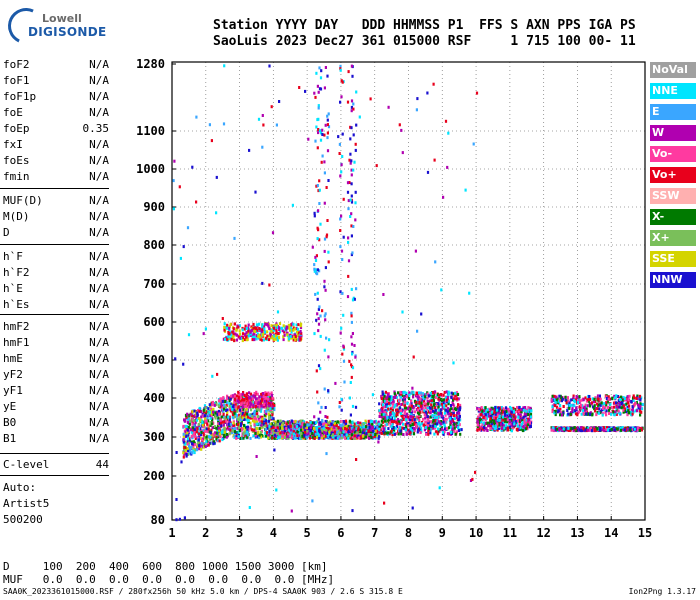 This screenshot has width=700, height=600. I want to click on y-tick-label: 400, so click(154, 398).